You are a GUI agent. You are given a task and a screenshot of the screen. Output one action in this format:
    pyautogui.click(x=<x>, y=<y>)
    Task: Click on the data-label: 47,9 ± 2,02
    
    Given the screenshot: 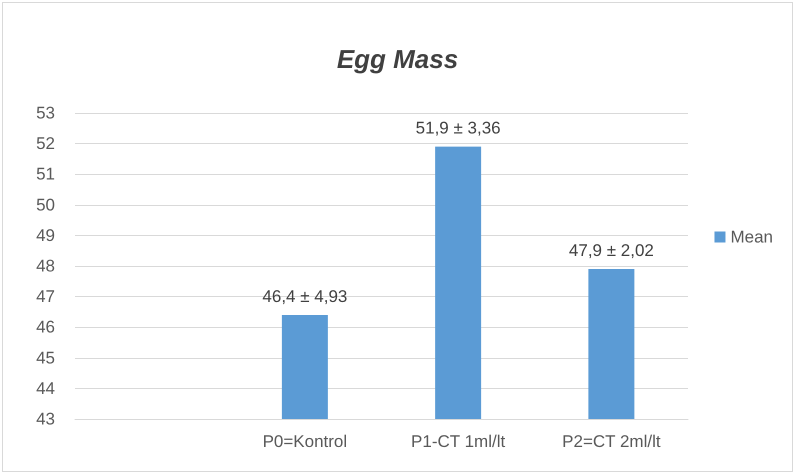 What is the action you would take?
    pyautogui.click(x=611, y=250)
    